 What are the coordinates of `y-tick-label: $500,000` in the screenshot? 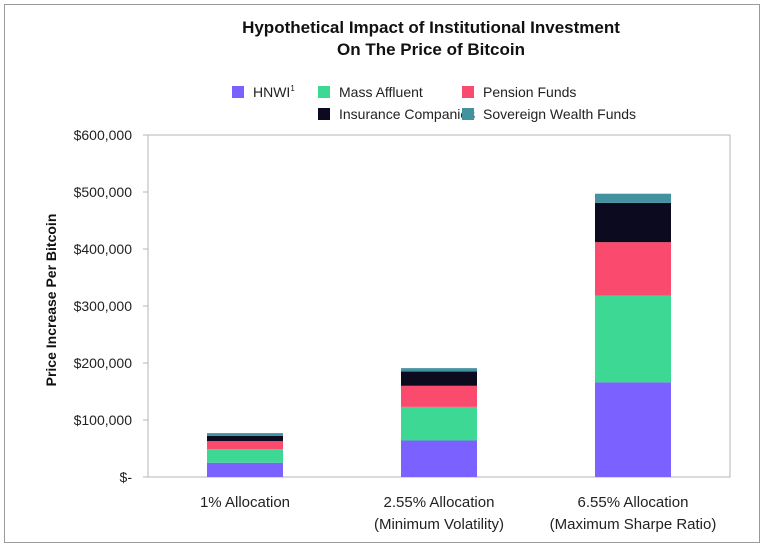 It's located at (103, 192).